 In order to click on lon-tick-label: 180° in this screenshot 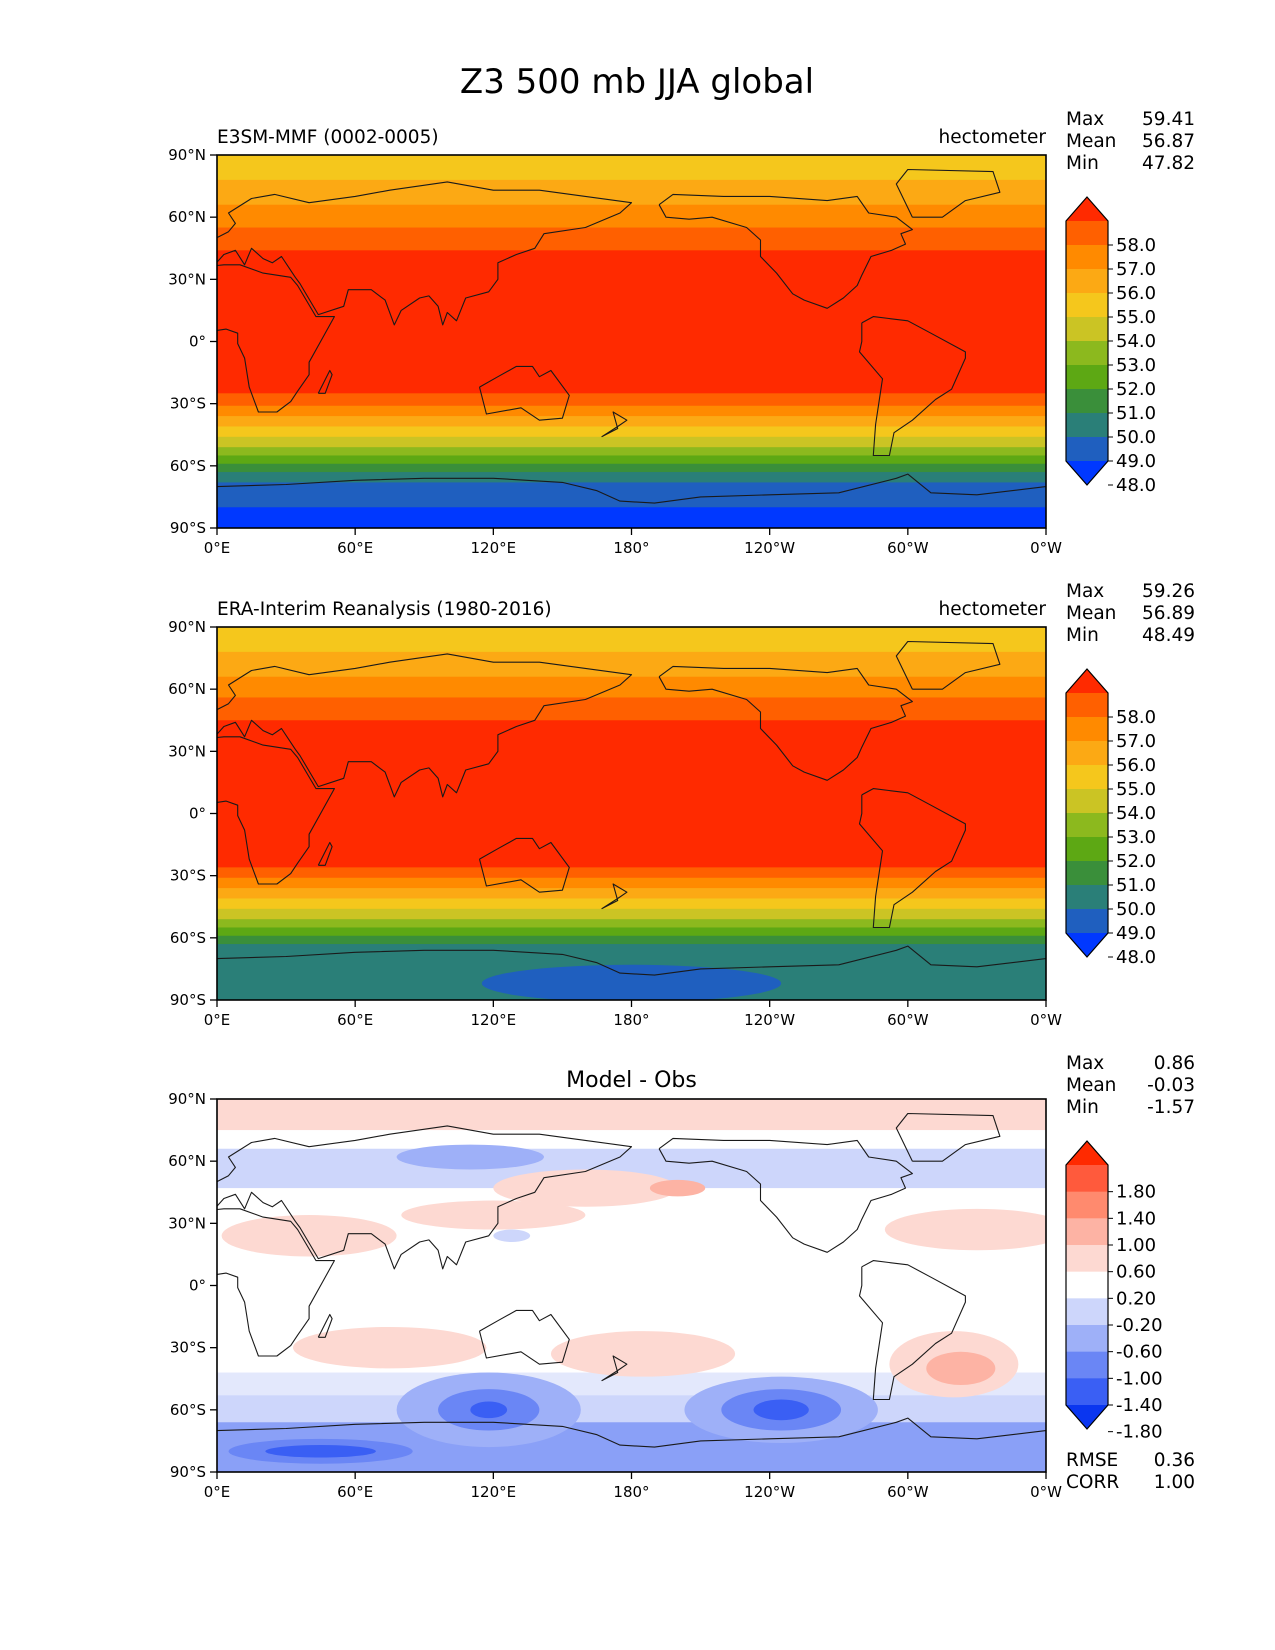, I will do `click(631, 1492)`.